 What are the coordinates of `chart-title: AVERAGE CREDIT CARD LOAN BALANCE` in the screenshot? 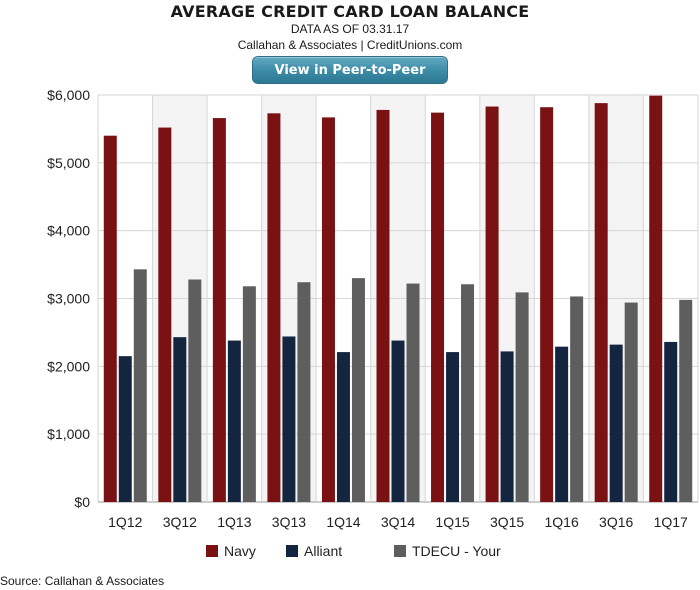 It's located at (350, 11).